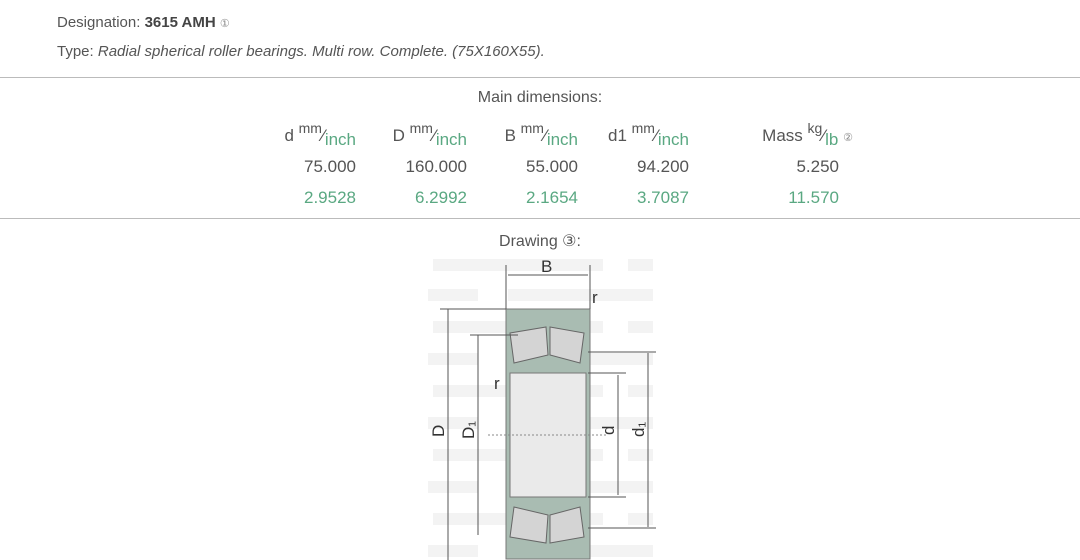  I want to click on dimension-lines, so click(548, 412).